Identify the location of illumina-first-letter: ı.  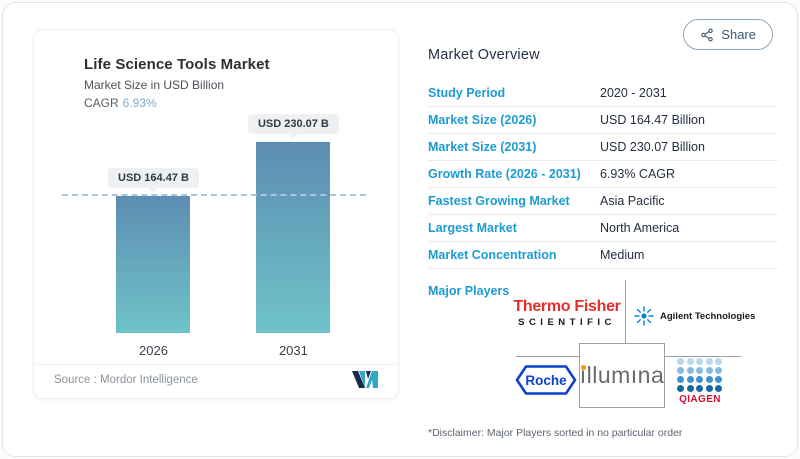
(583, 375).